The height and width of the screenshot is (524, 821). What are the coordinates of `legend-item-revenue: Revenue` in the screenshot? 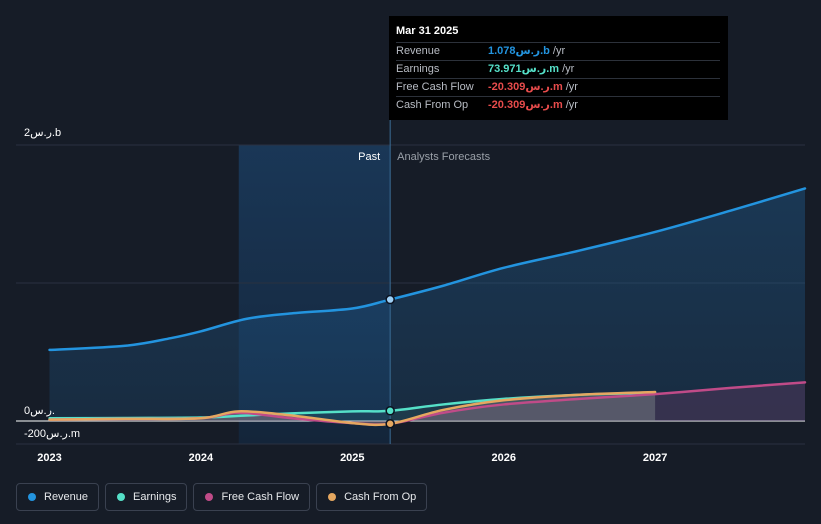 It's located at (58, 497).